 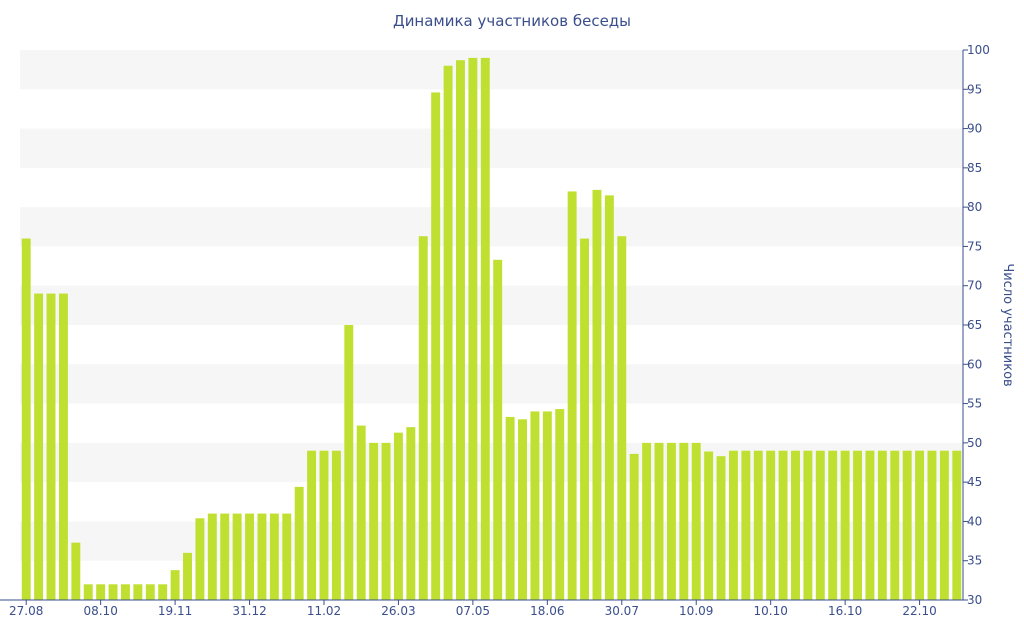 What do you see at coordinates (324, 611) in the screenshot?
I see `x-tick-label: 11.02` at bounding box center [324, 611].